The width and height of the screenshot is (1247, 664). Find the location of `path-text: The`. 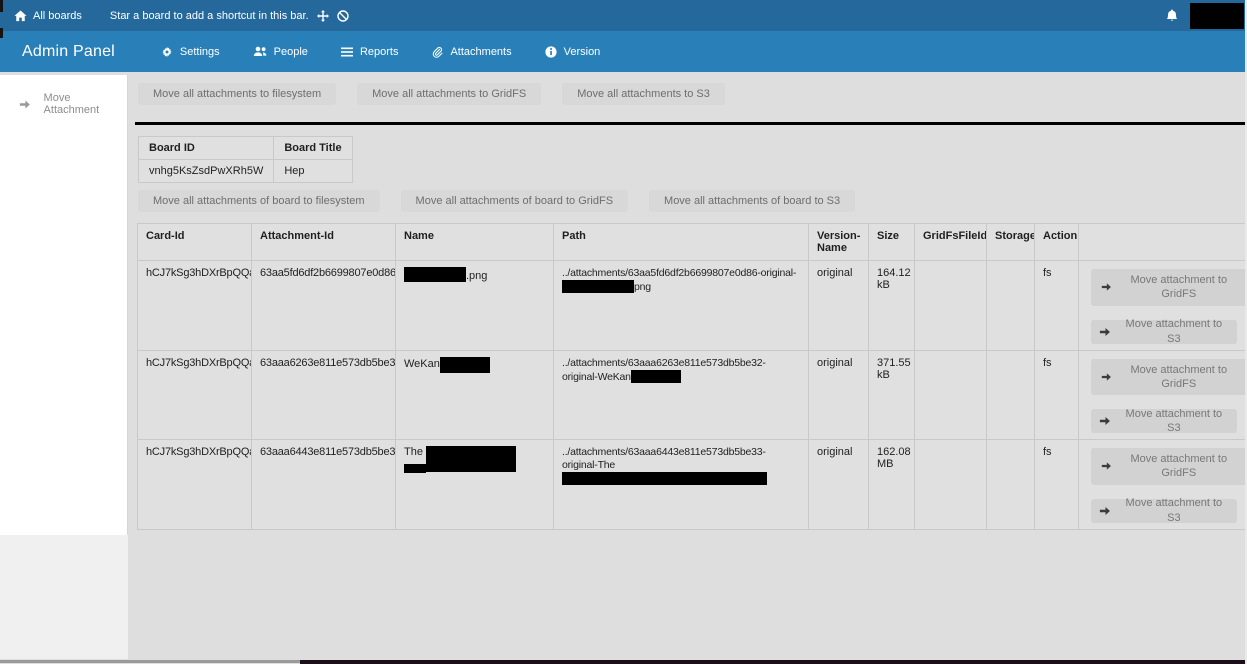

path-text: The is located at coordinates (606, 465).